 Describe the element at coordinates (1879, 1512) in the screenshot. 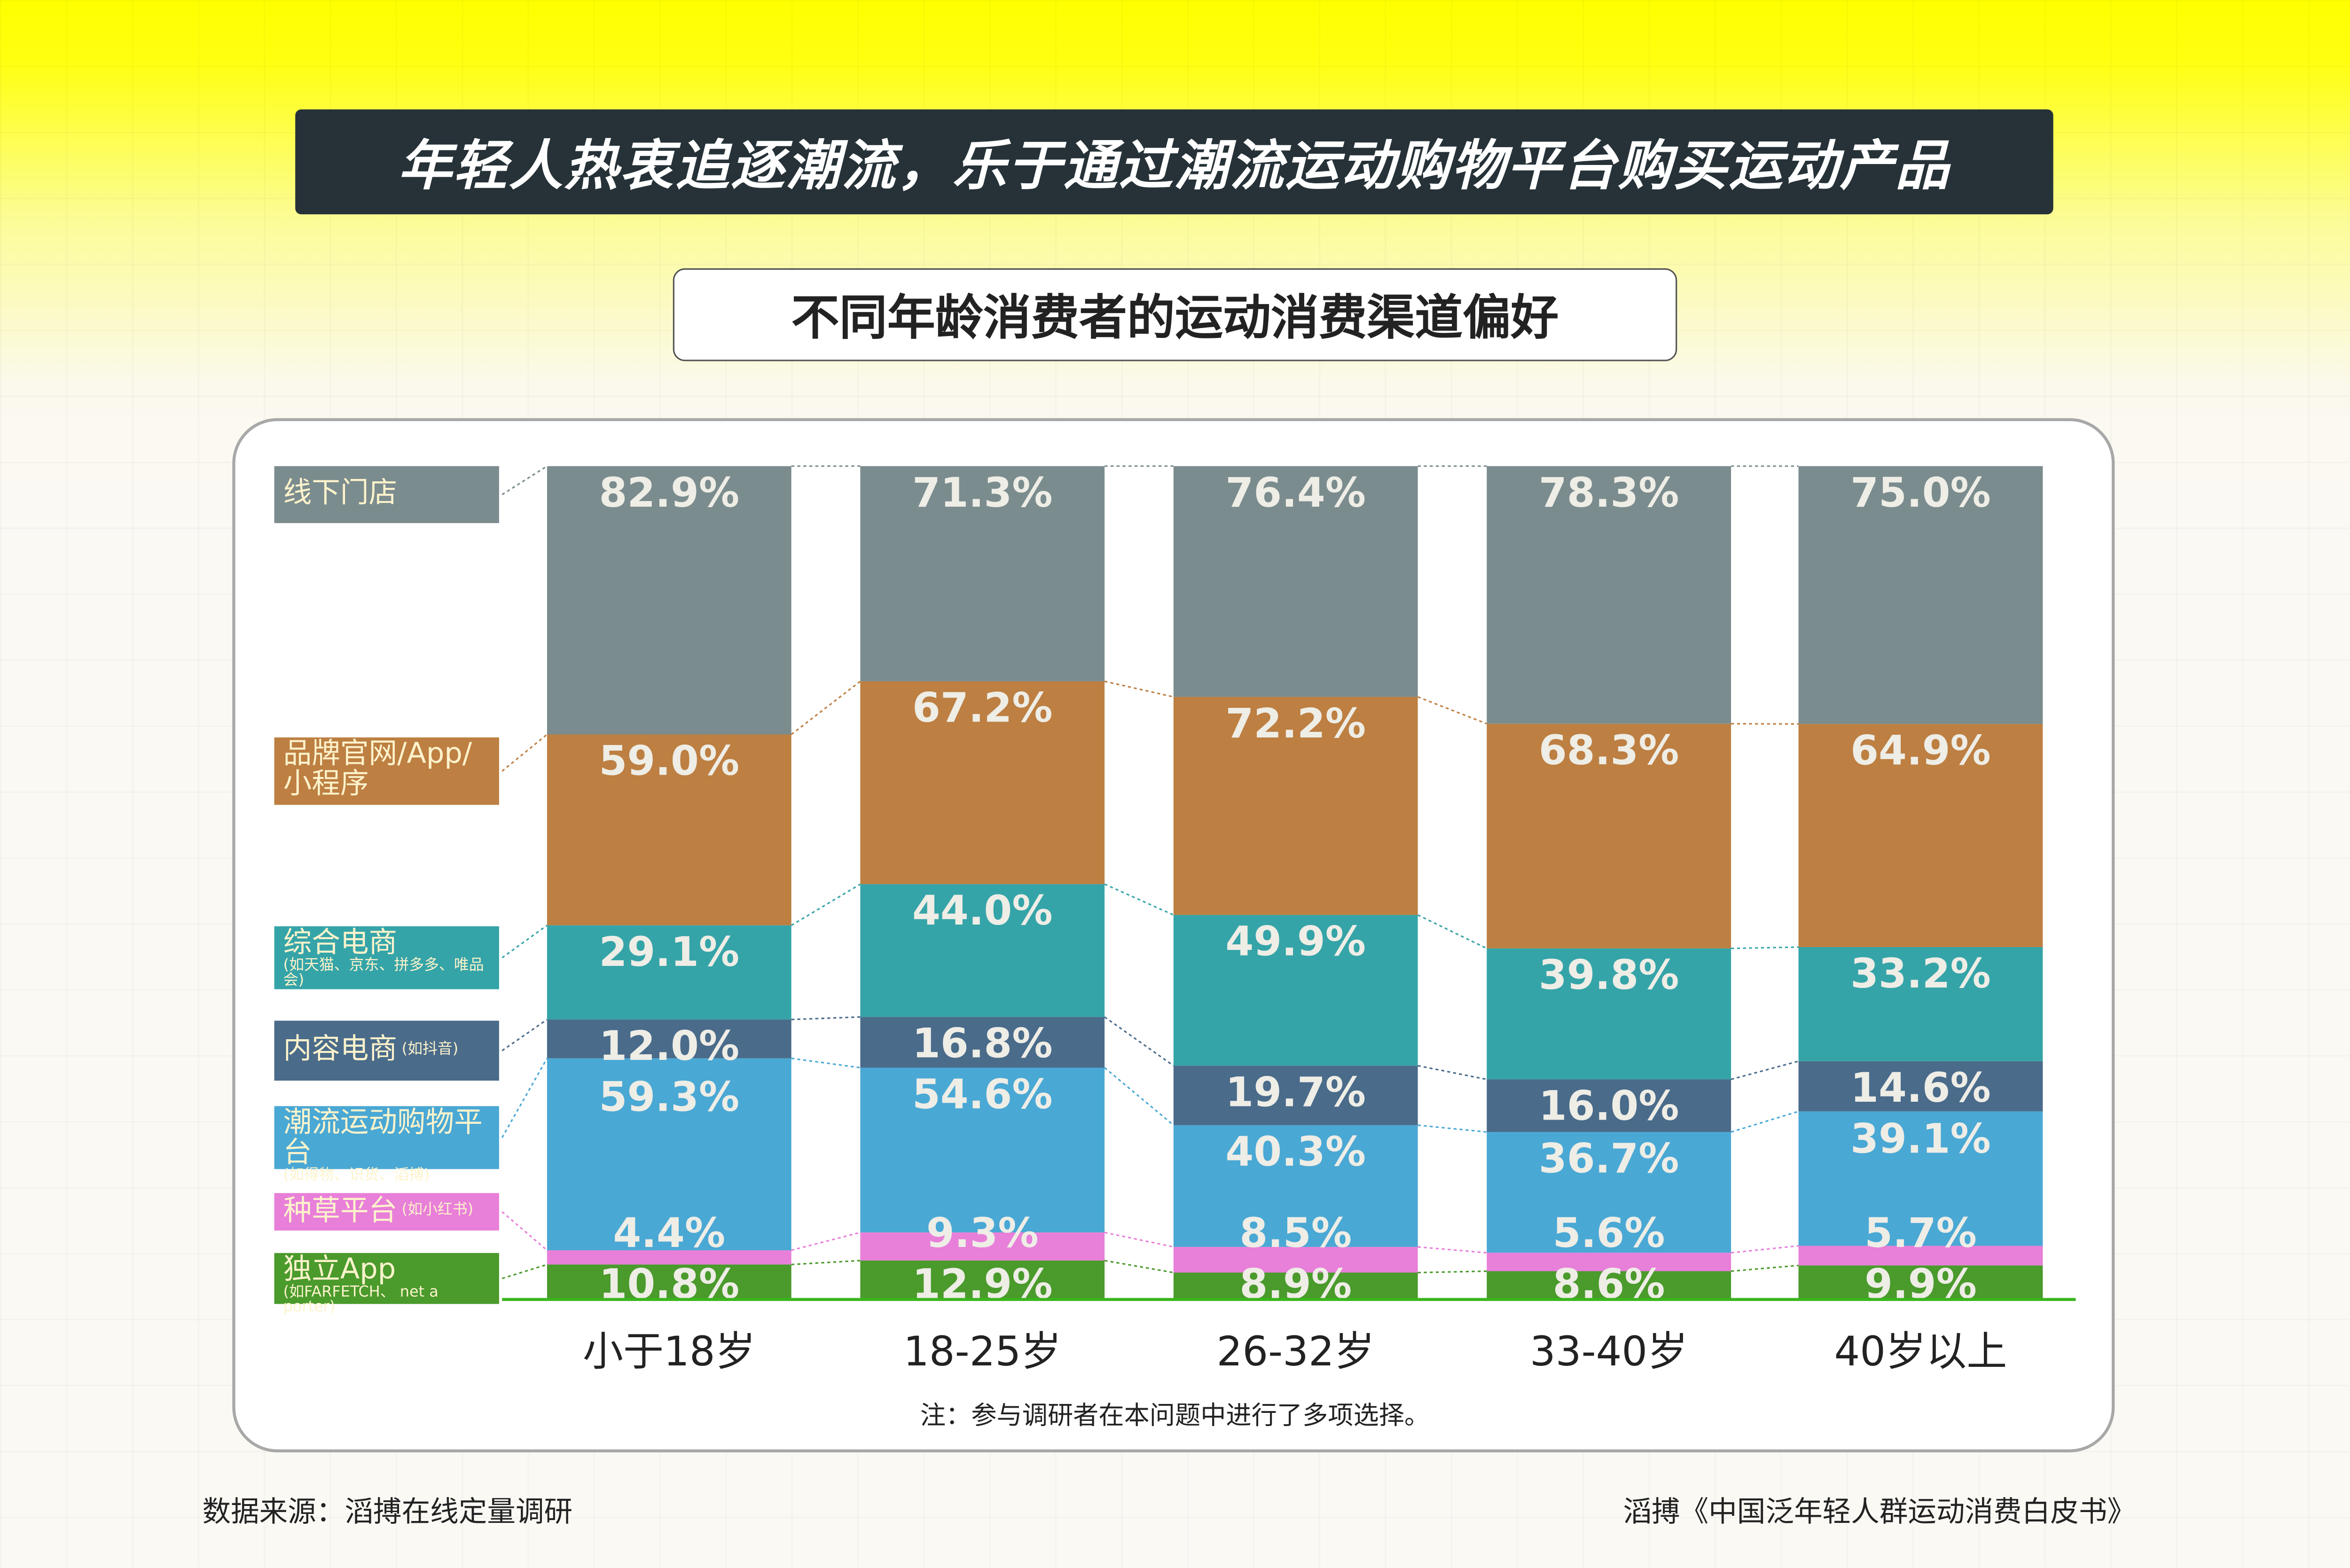

I see `report-name: 滔搏《中国泛年轻人群运动消费白皮书》` at that location.